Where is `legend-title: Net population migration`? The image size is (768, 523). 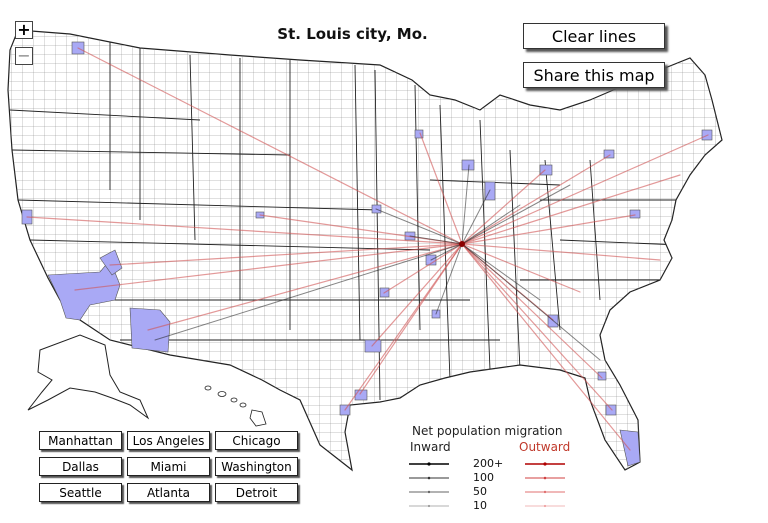
legend-title: Net population migration is located at coordinates (487, 431).